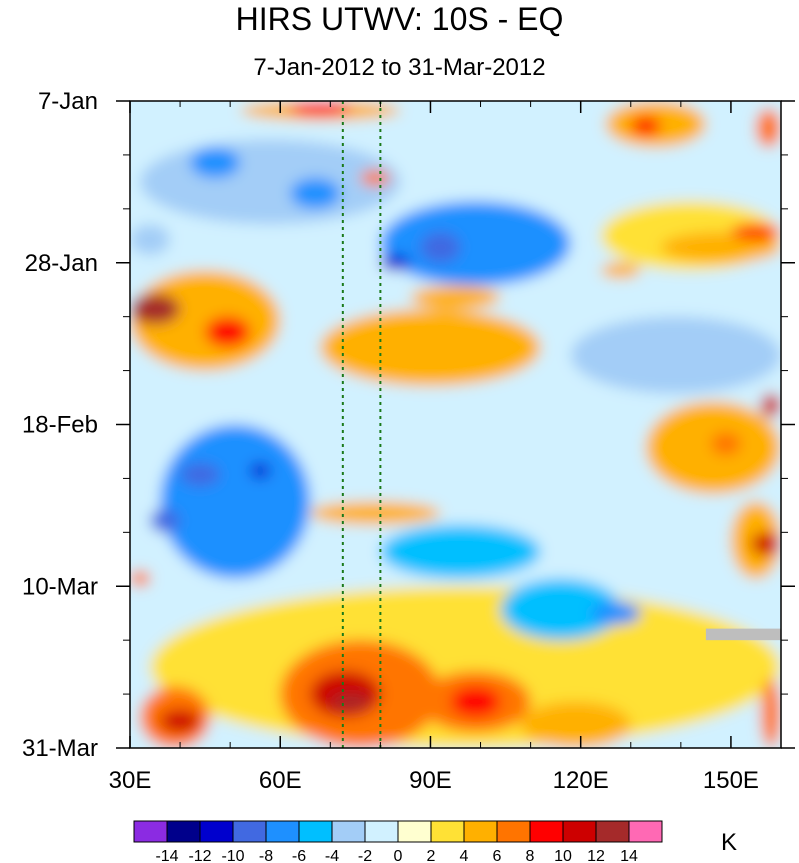 The image size is (799, 863). Describe the element at coordinates (361, 424) in the screenshot. I see `reference-lines` at that location.